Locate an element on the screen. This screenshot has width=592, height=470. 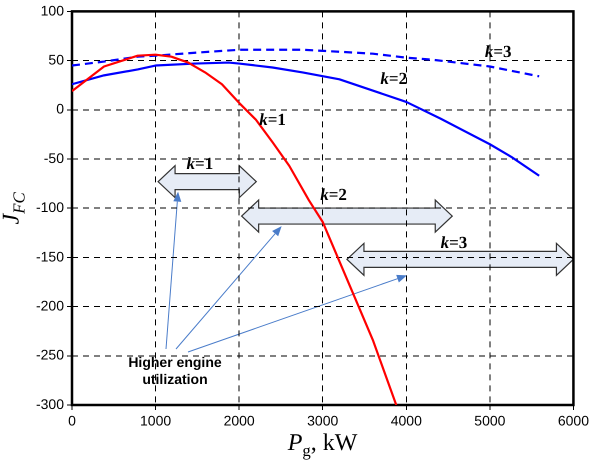
x-tick-label: 5000 is located at coordinates (490, 420).